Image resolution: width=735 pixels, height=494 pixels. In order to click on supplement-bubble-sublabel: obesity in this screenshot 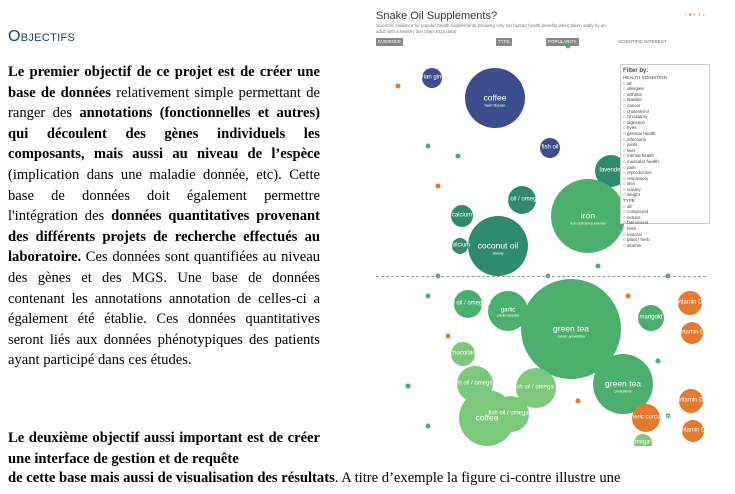, I will do `click(498, 253)`.